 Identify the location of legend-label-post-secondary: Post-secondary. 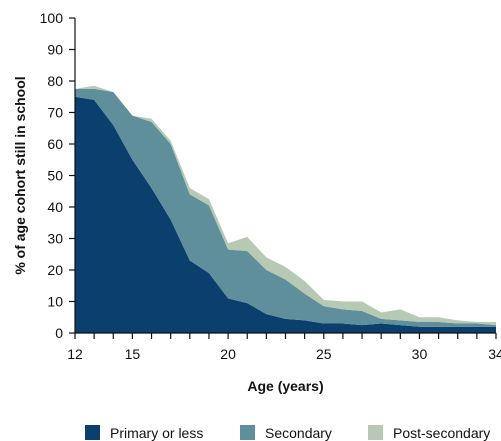
(441, 433).